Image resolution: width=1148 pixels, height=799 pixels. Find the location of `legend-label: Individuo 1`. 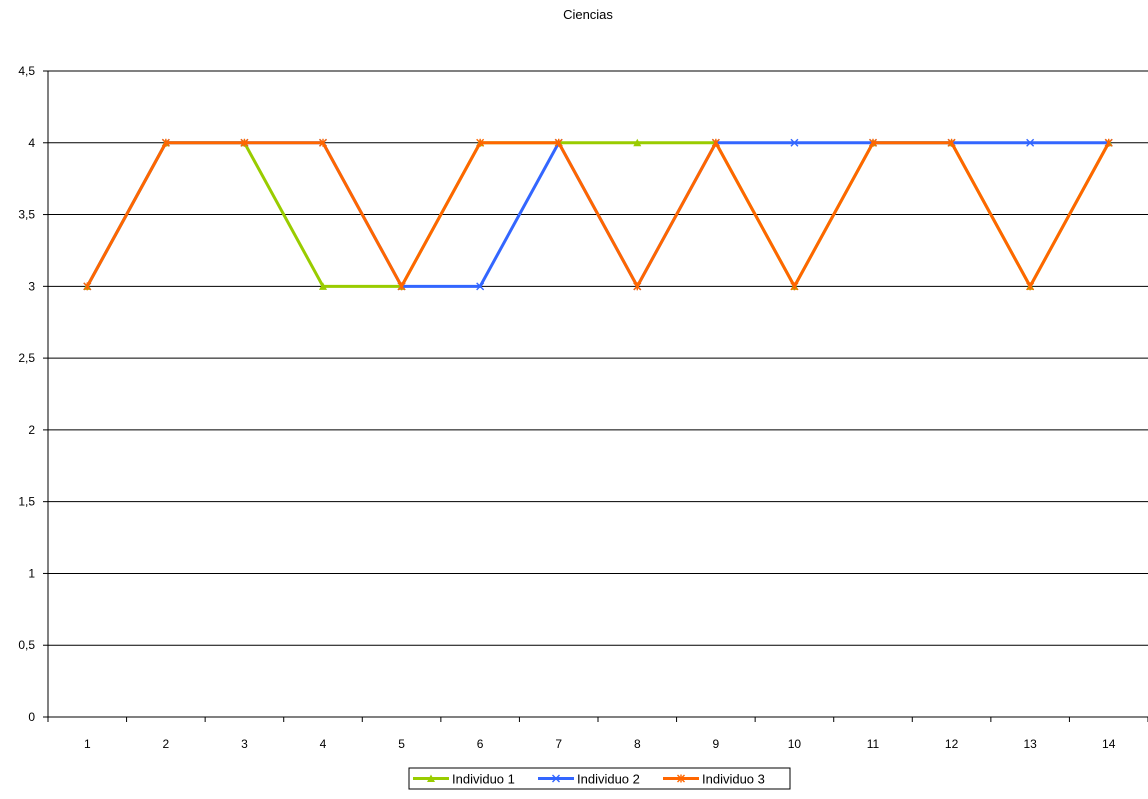

legend-label: Individuo 1 is located at coordinates (483, 779).